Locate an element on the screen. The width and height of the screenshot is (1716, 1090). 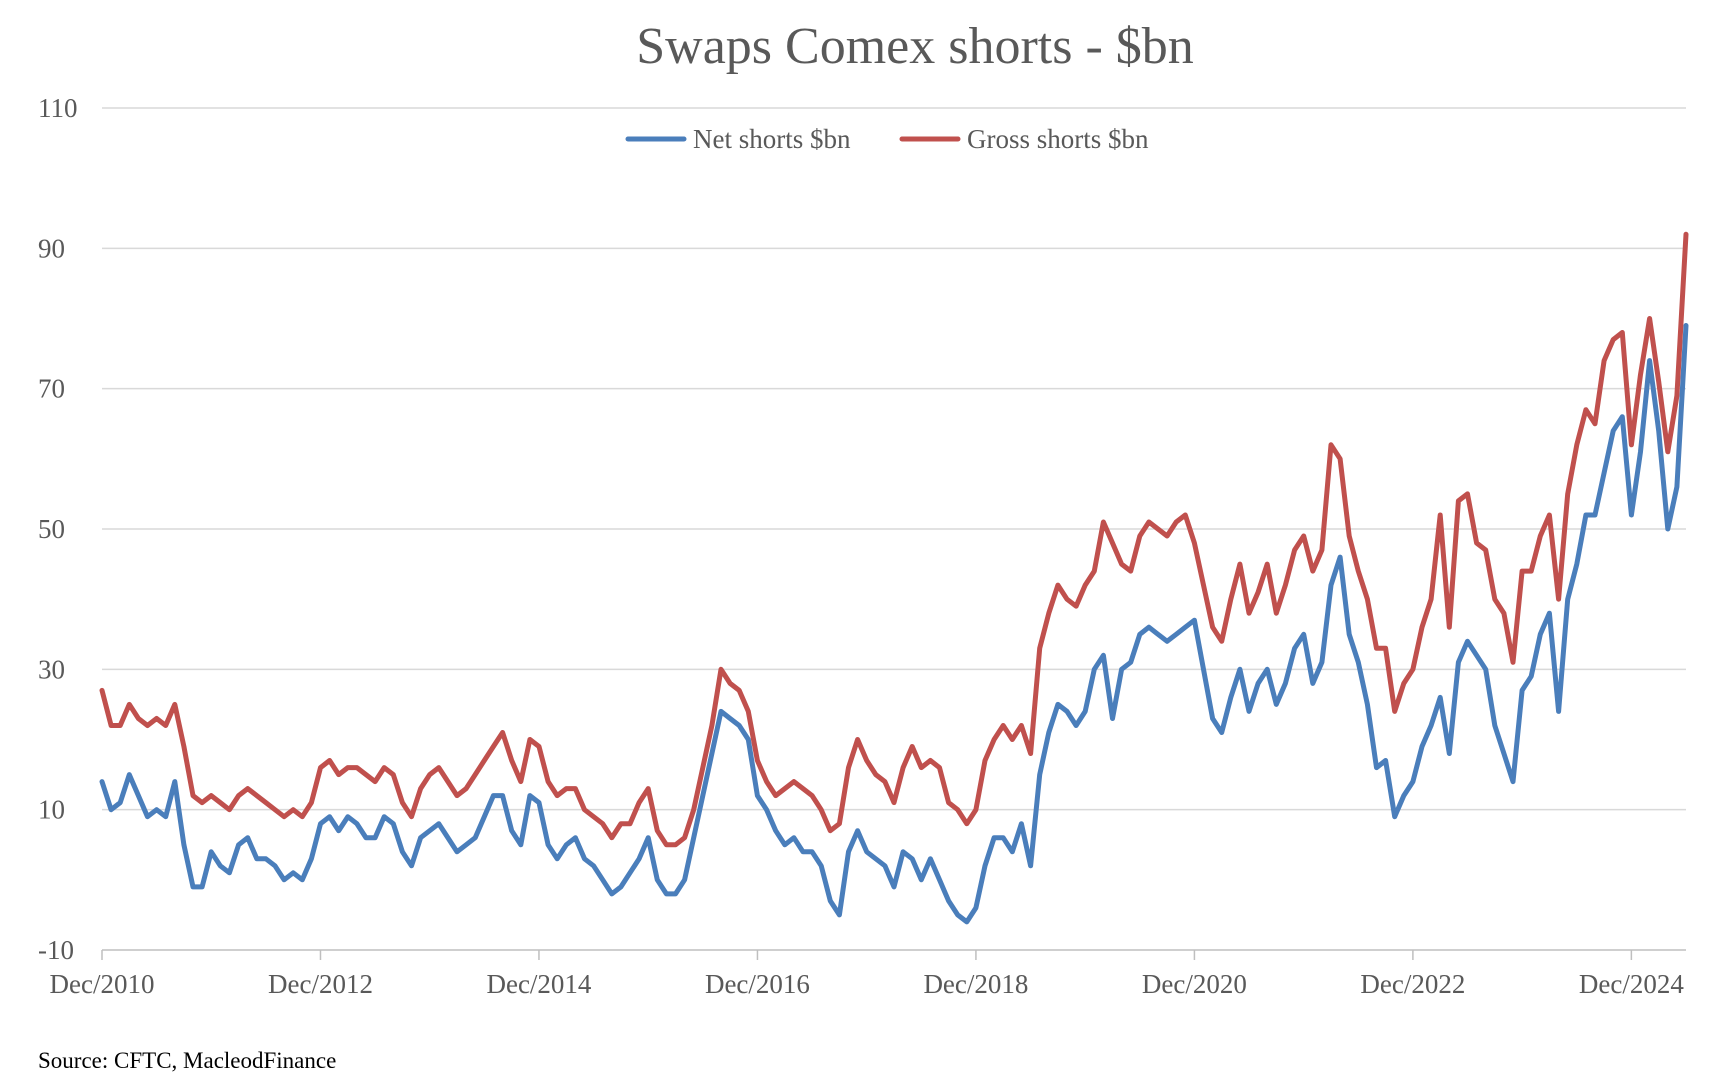
chart-title: Swaps Comex shorts - $bn is located at coordinates (915, 46).